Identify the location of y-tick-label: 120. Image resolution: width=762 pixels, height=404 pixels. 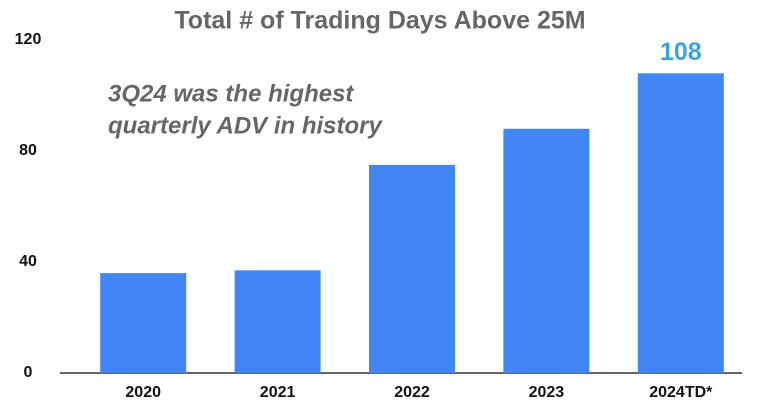
(28, 39).